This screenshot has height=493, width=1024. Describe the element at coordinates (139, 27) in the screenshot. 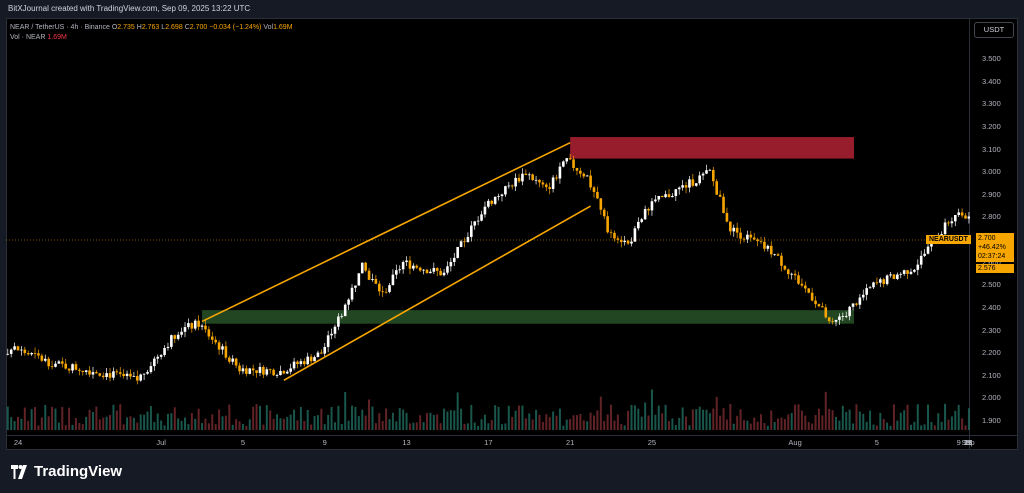

I see `legend-high-label: H` at that location.